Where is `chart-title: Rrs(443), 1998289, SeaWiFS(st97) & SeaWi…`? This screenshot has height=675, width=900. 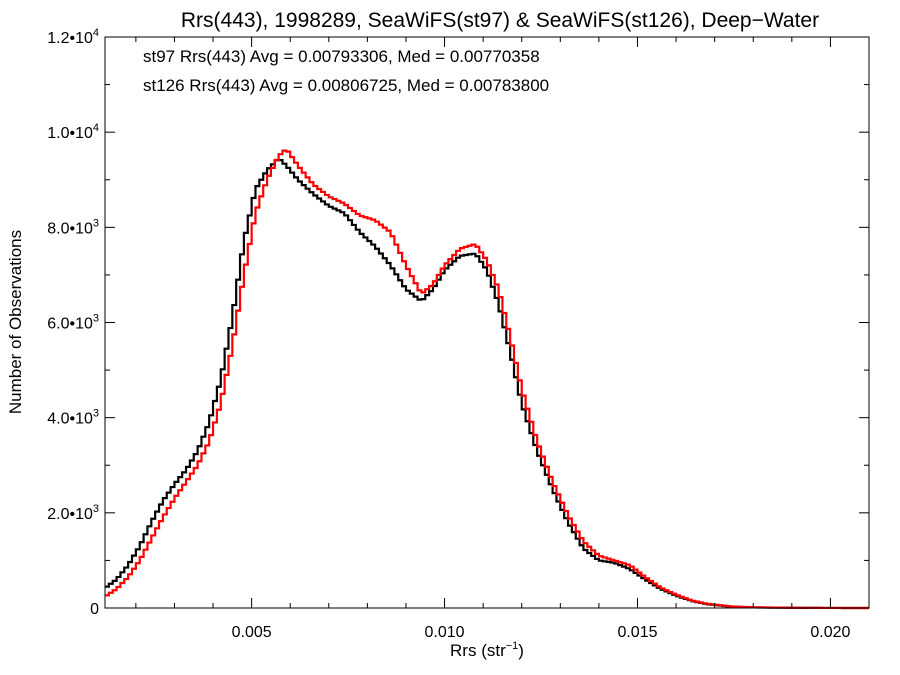 chart-title: Rrs(443), 1998289, SeaWiFS(st97) & SeaWi… is located at coordinates (500, 20).